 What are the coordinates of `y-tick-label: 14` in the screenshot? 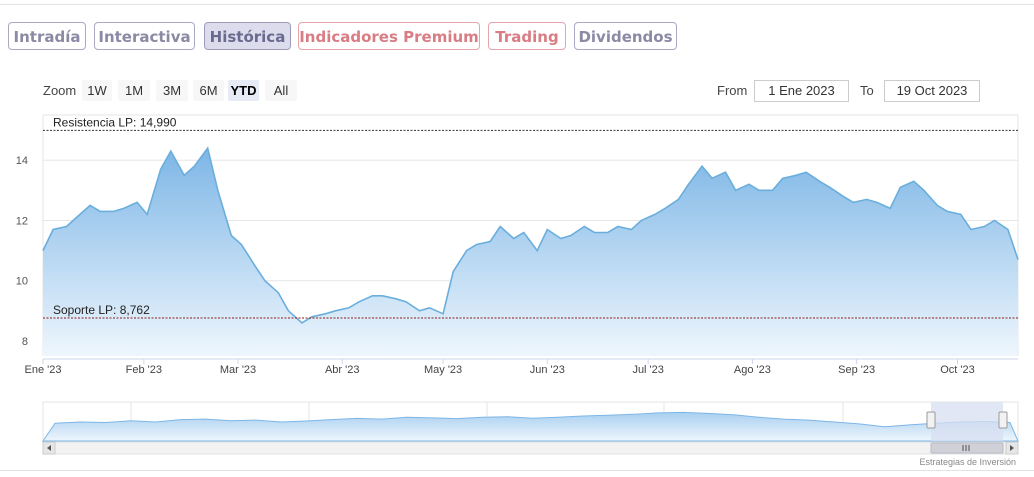 It's located at (22, 161).